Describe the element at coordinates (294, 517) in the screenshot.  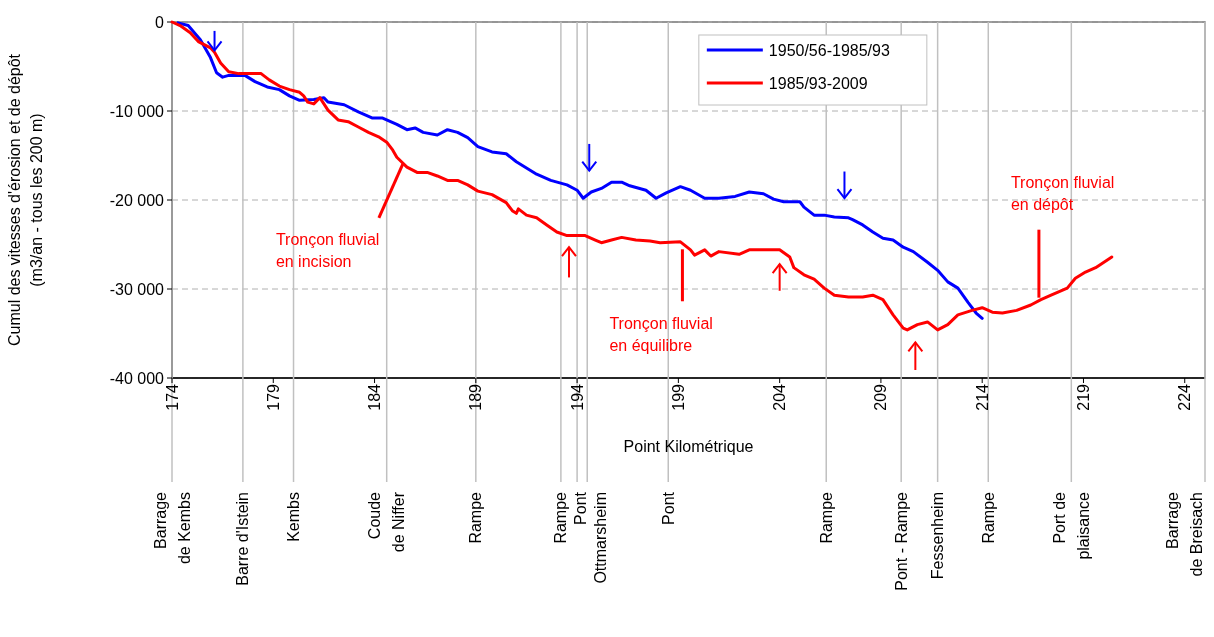
I see `ref-line-label: Kembs` at that location.